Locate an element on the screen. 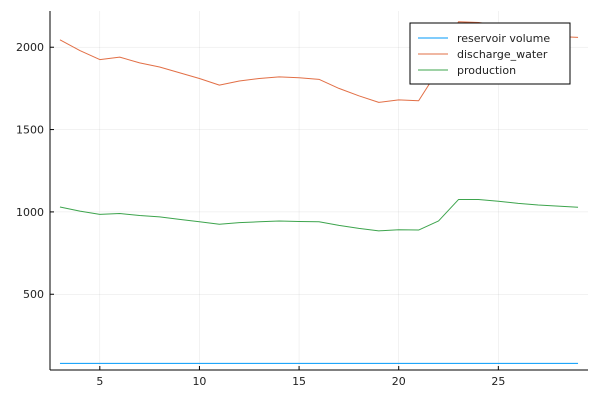 This screenshot has height=400, width=600. y-tick-label: 2000 is located at coordinates (30, 47).